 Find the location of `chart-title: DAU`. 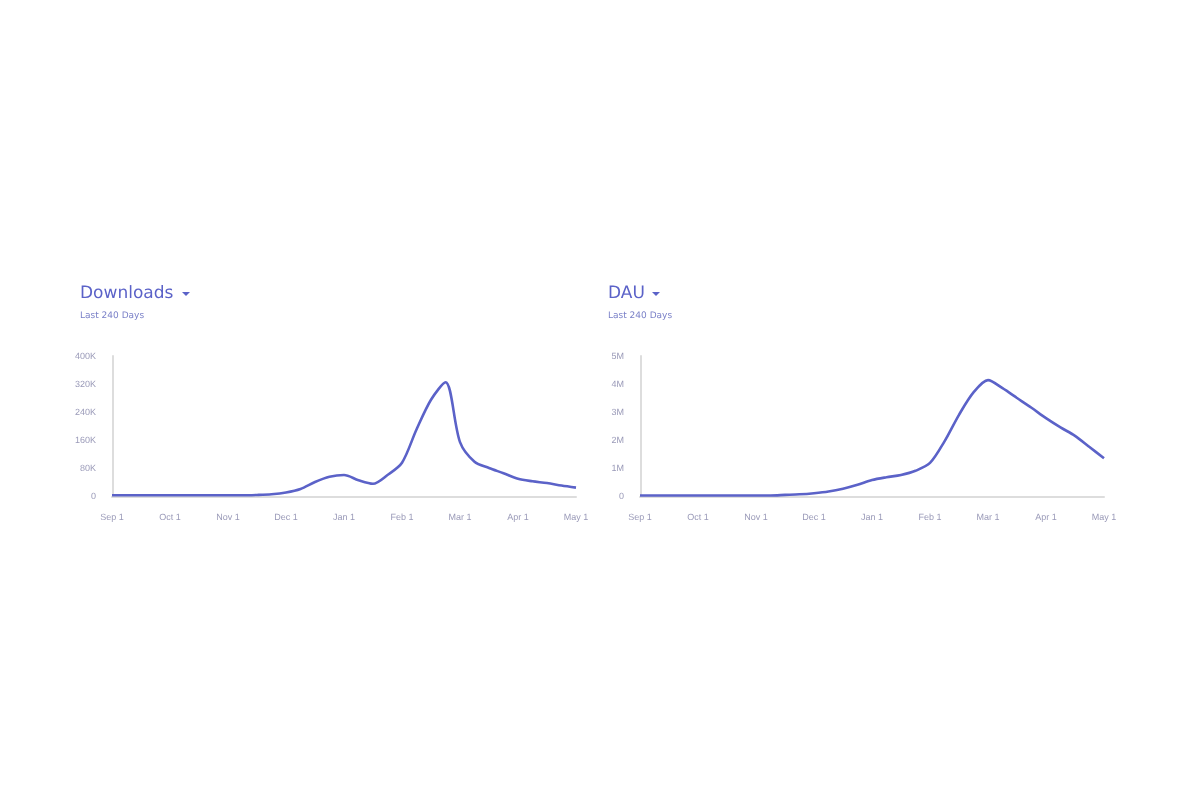

chart-title: DAU is located at coordinates (626, 294).